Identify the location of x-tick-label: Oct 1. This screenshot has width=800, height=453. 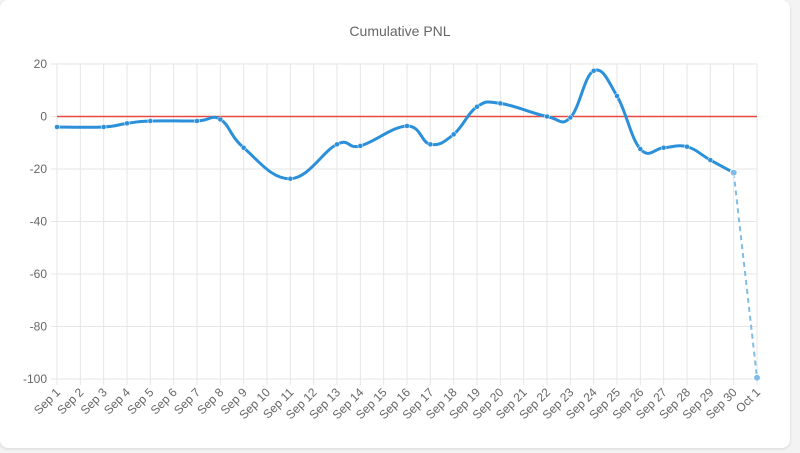
(748, 400).